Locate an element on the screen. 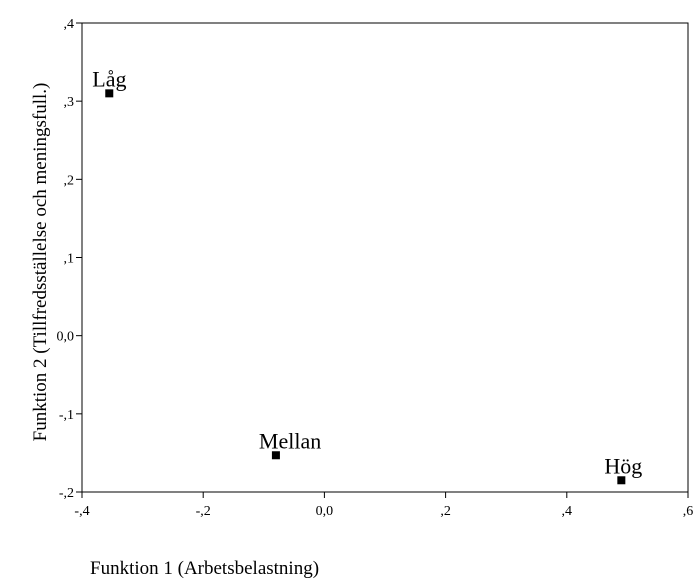 The width and height of the screenshot is (696, 583). x-tick-label: ,6 is located at coordinates (688, 511).